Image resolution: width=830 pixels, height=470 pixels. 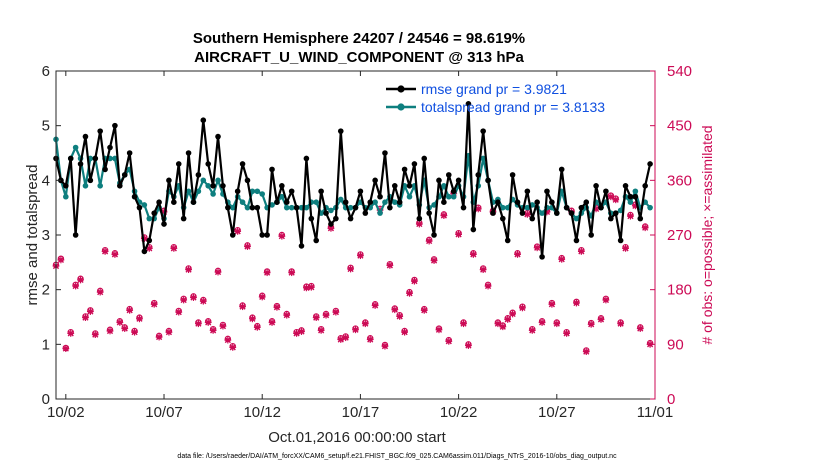 What do you see at coordinates (679, 126) in the screenshot?
I see `y-right-tick-label: 450` at bounding box center [679, 126].